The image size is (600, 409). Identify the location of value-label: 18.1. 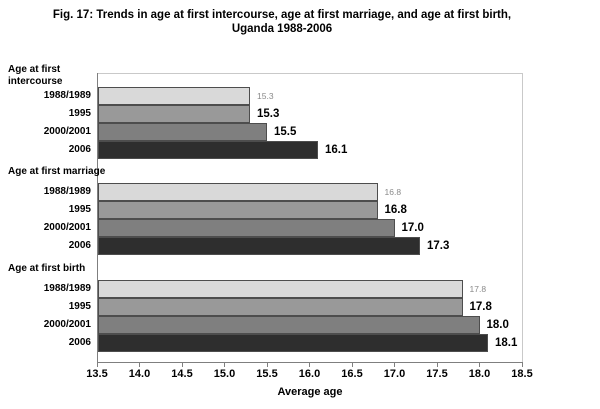
(506, 342).